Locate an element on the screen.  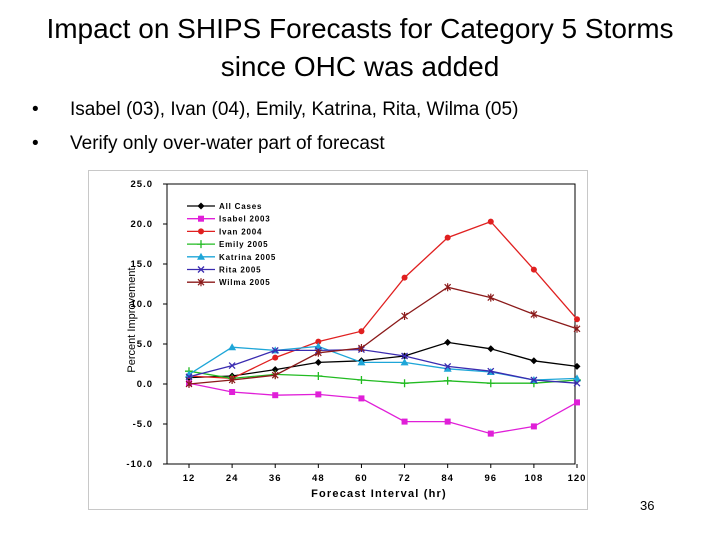
y-tick-label: 10.0 is located at coordinates (142, 304).